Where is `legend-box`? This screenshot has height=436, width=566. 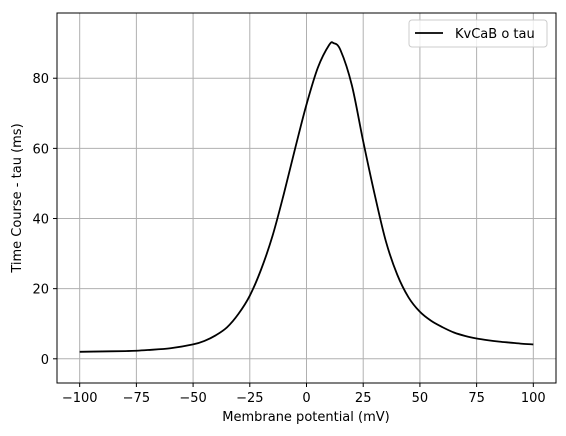 legend-box is located at coordinates (478, 33).